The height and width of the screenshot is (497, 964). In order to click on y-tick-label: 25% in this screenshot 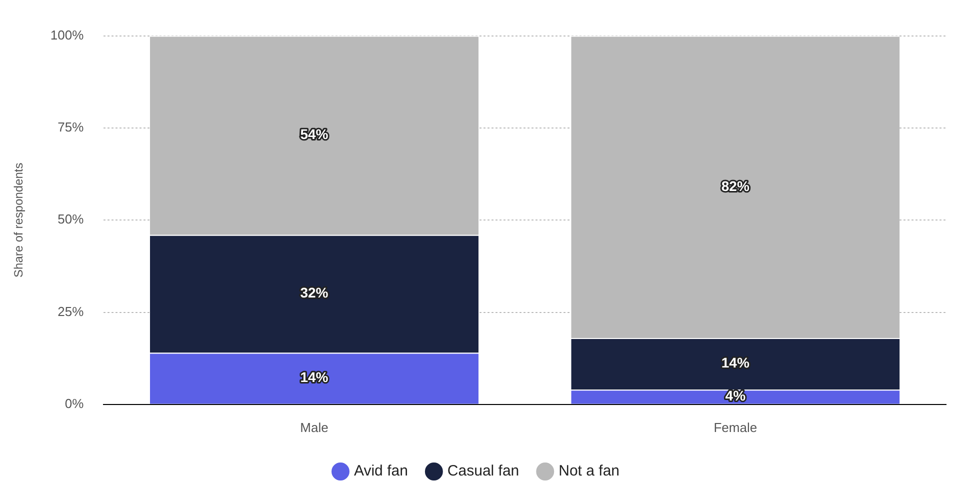, I will do `click(71, 311)`.